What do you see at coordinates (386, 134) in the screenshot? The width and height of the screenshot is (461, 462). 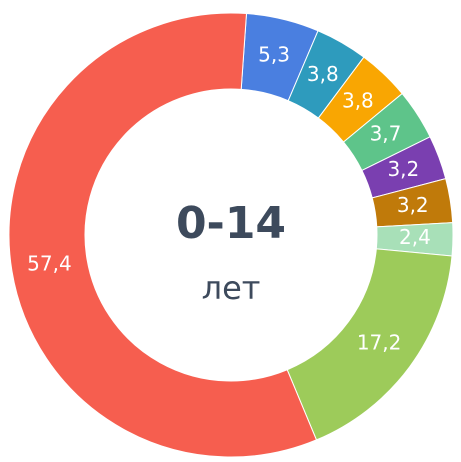 I see `value-label: 3,7` at bounding box center [386, 134].